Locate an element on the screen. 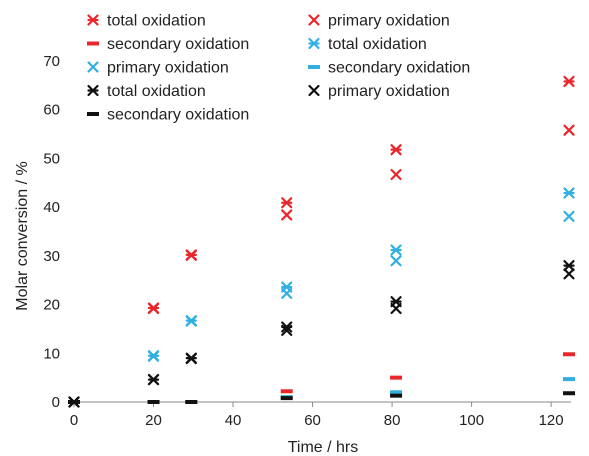 The height and width of the screenshot is (456, 589). y-tick-label: 70 is located at coordinates (51, 61).